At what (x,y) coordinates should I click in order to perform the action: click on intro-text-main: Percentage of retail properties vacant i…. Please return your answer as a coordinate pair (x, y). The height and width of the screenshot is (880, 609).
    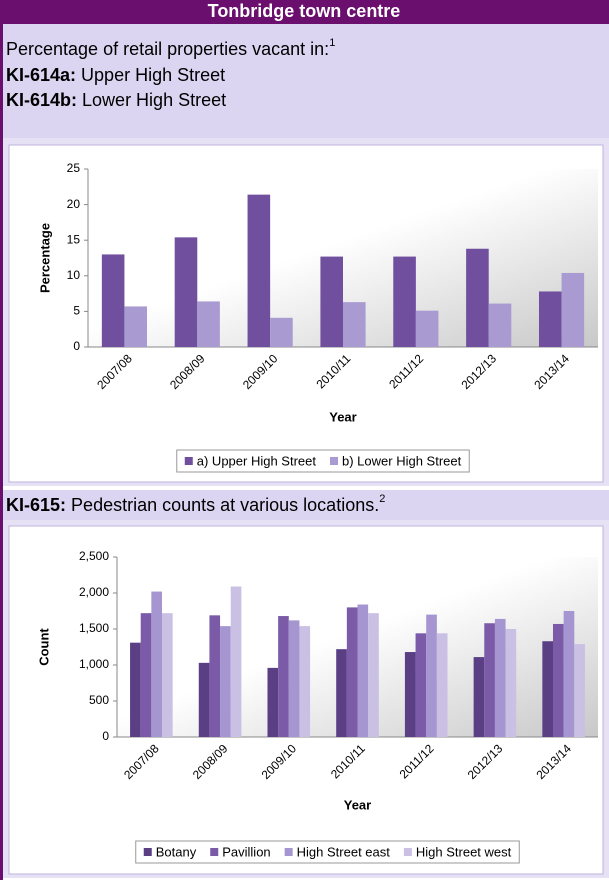
    Looking at the image, I should click on (167, 49).